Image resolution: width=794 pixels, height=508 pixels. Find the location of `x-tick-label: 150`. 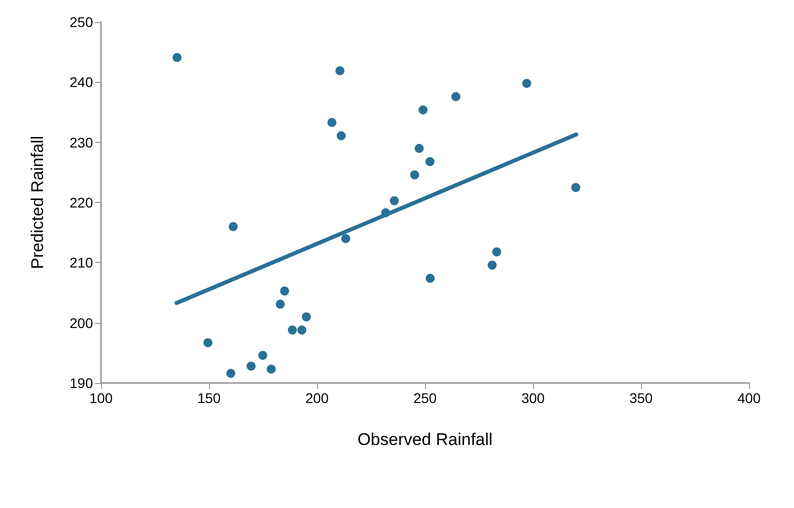

x-tick-label: 150 is located at coordinates (209, 398).